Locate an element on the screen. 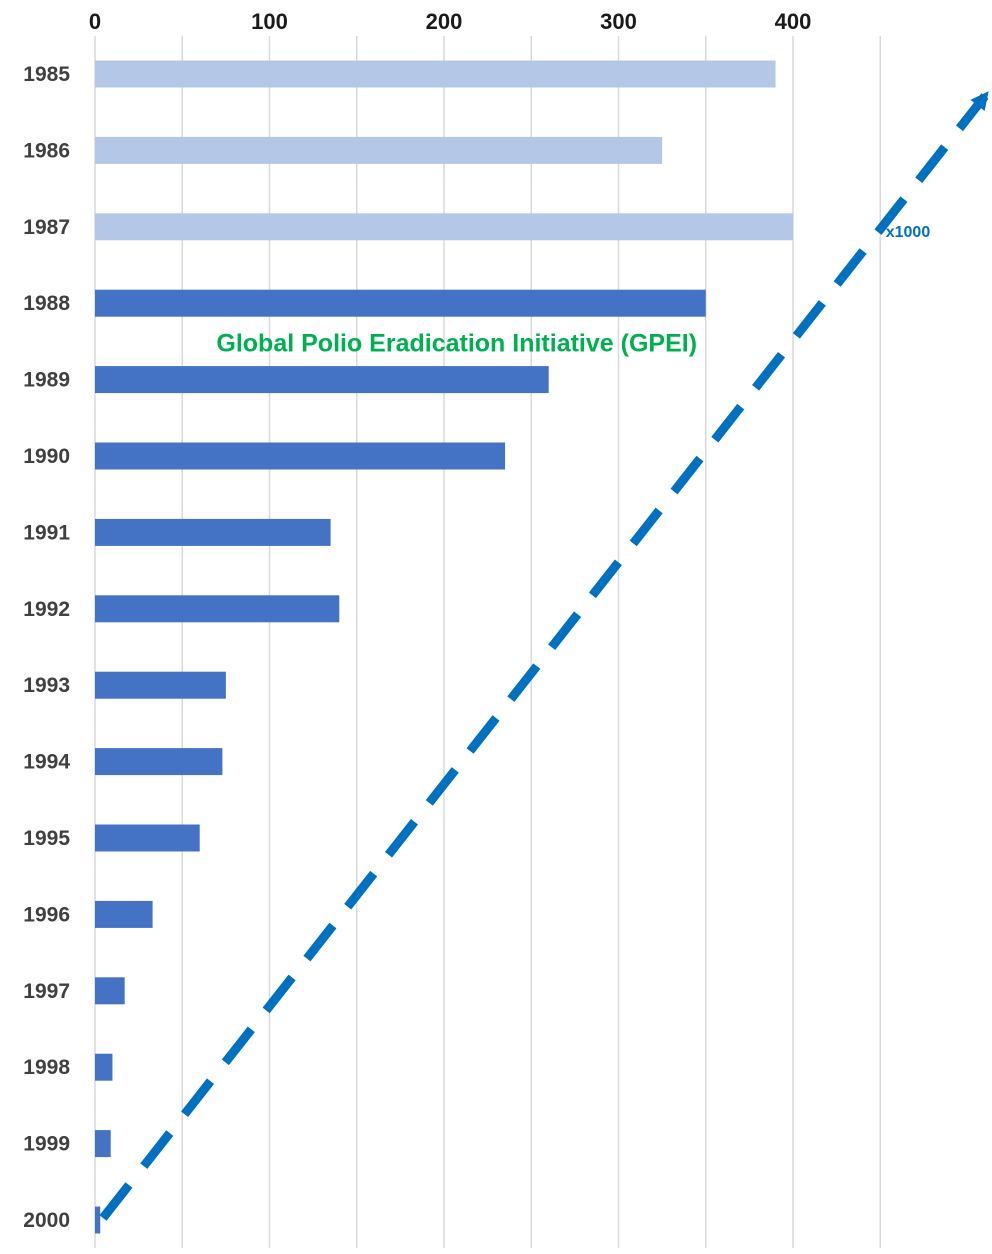  x-axis-ticks: 0 100 200 300 400 is located at coordinates (450, 21).